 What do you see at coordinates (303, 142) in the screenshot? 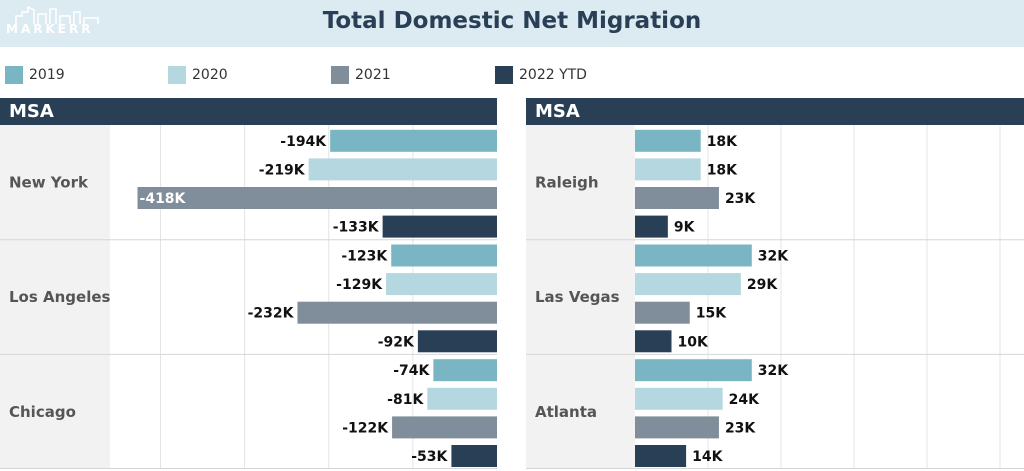
I see `data-label: -194K` at bounding box center [303, 142].